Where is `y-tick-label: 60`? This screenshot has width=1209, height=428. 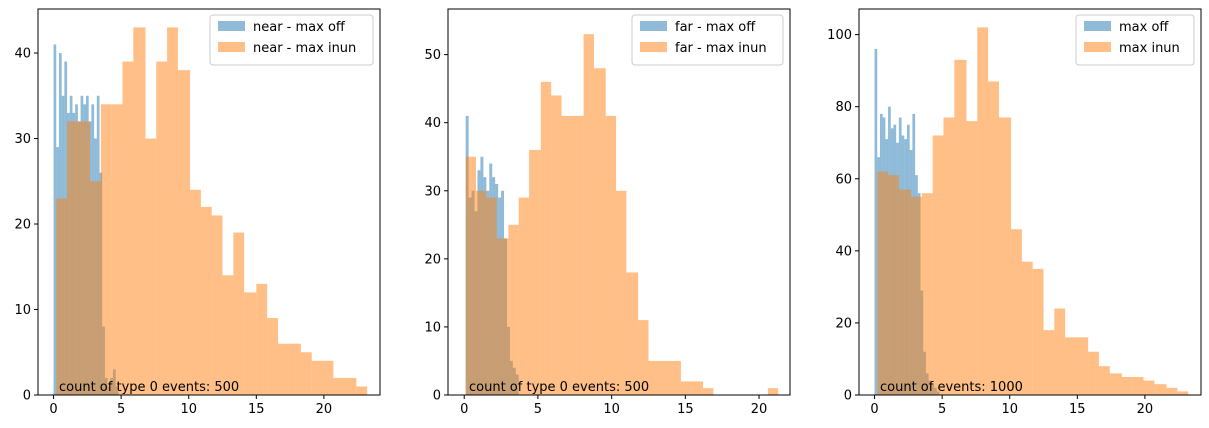 y-tick-label: 60 is located at coordinates (843, 179).